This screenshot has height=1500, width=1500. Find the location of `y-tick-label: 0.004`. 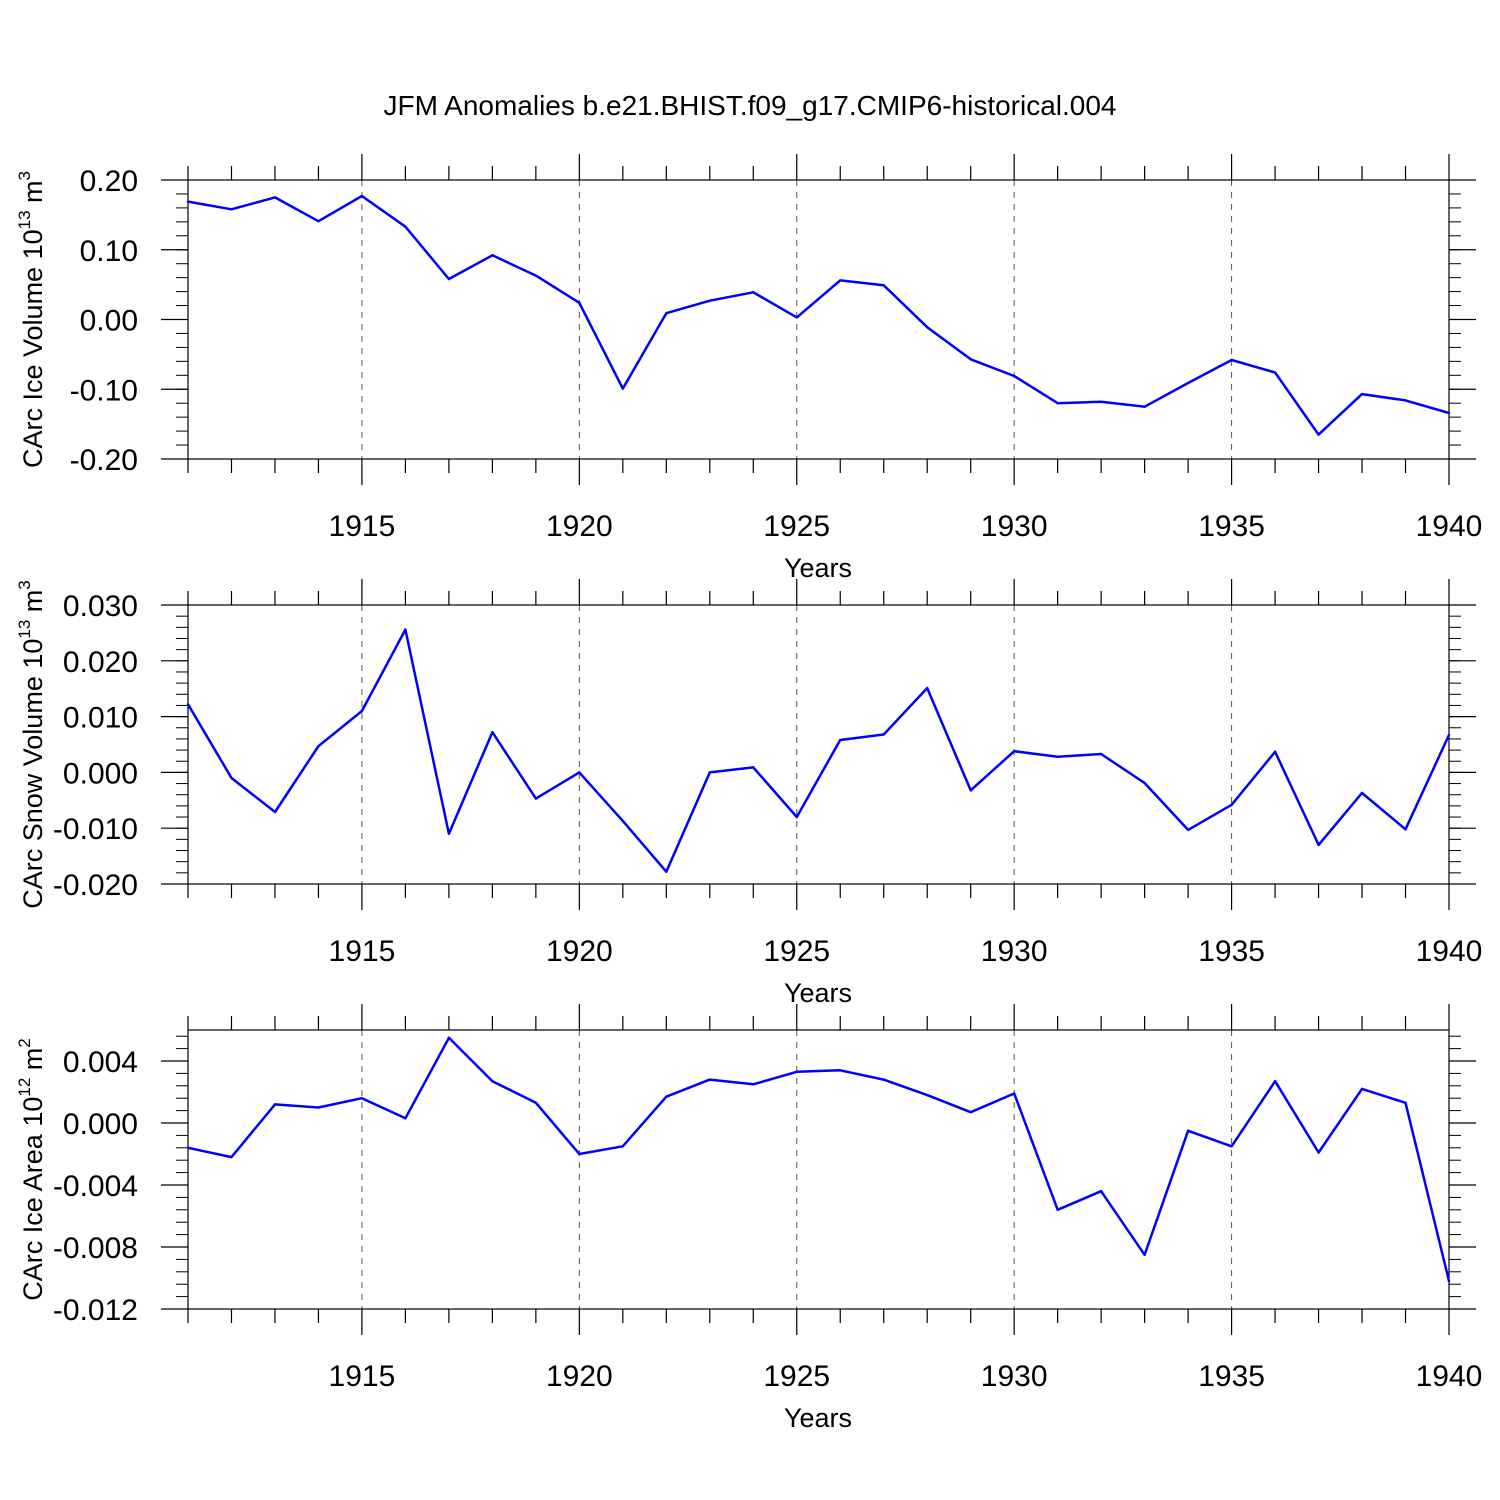

y-tick-label: 0.004 is located at coordinates (100, 1062).